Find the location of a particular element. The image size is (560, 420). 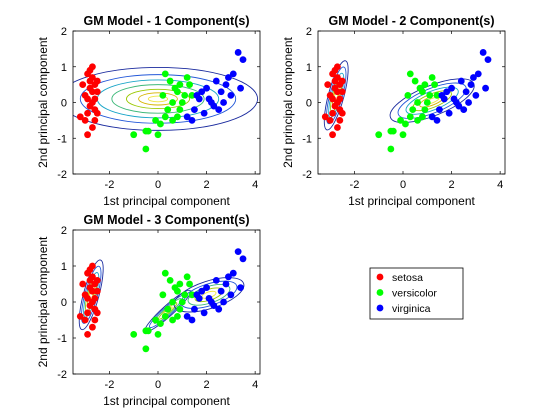

plot-content is located at coordinates (161, 300).